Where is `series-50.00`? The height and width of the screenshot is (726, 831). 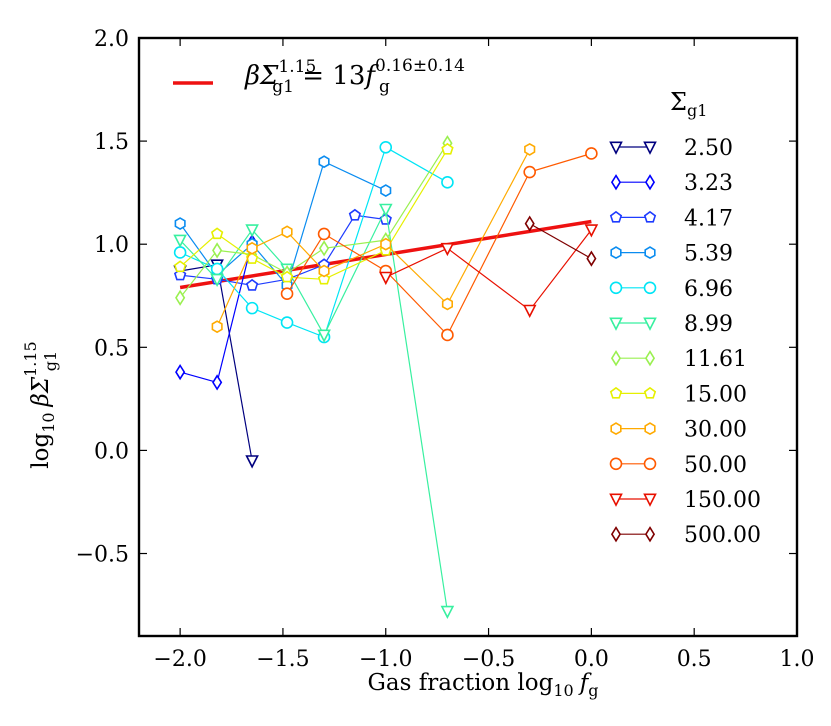
series-50.00 is located at coordinates (439, 244).